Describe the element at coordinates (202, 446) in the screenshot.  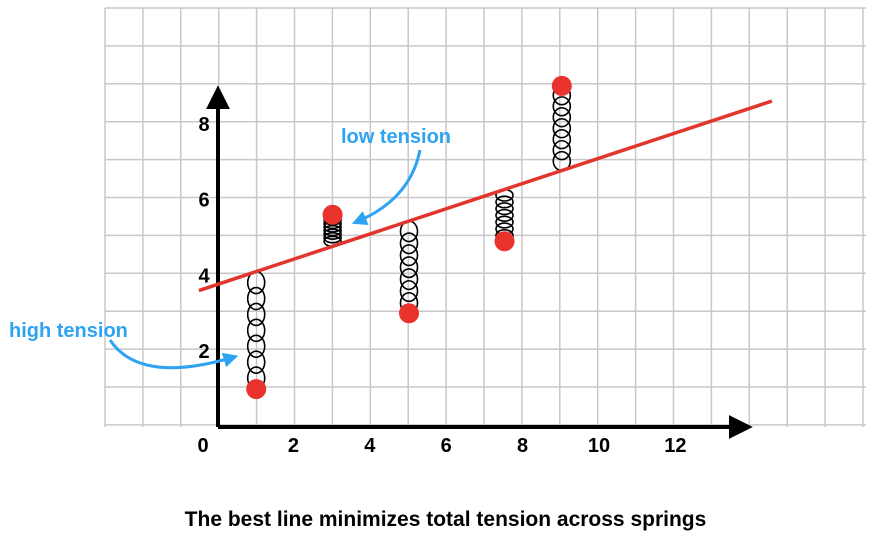
I see `x-tick-label: 0` at that location.